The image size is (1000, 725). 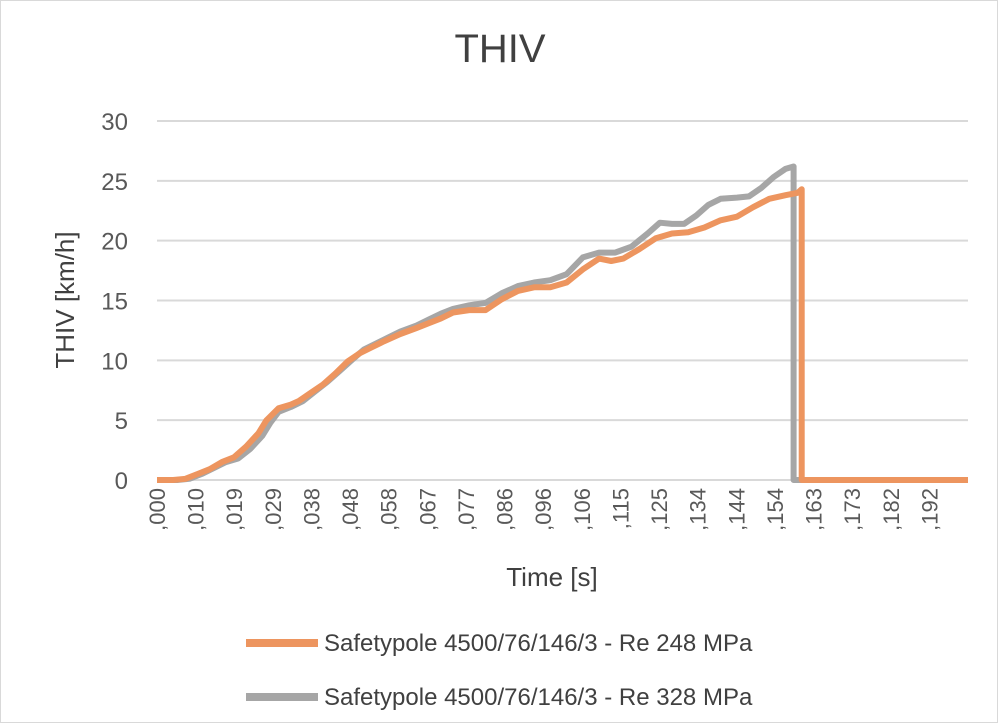 I want to click on x-tick-label: ,010, so click(x=196, y=509).